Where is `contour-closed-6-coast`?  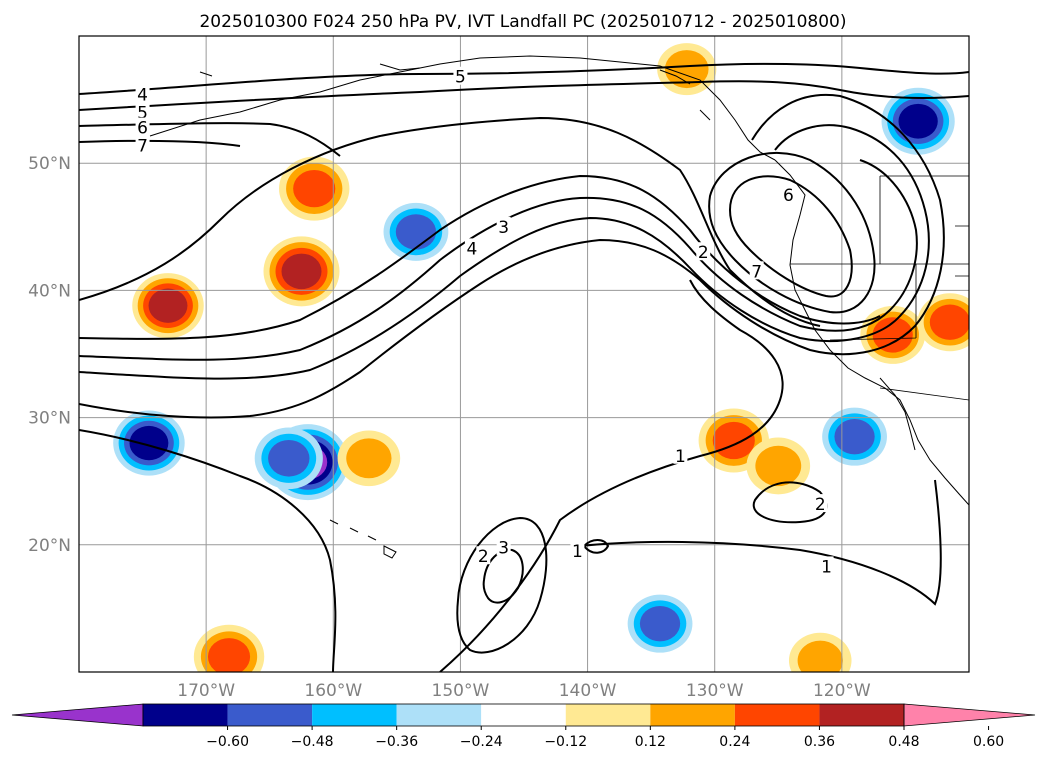
contour-closed-6-coast is located at coordinates (792, 232).